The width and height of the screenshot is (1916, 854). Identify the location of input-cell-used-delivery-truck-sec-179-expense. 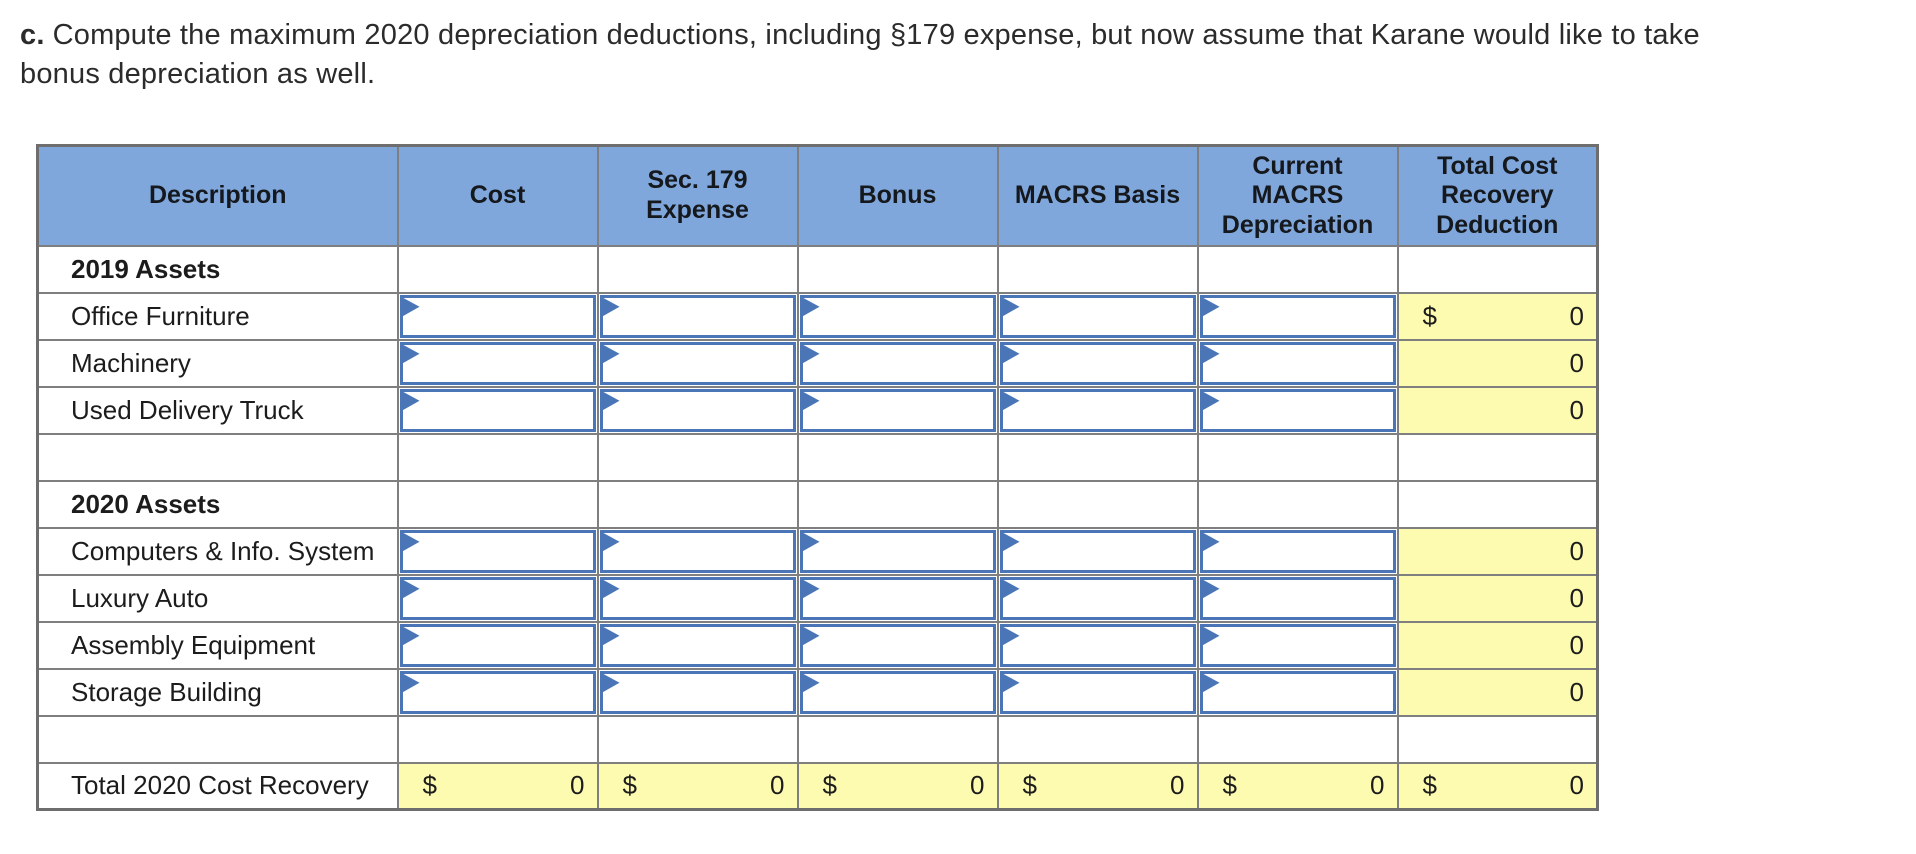
(697, 410).